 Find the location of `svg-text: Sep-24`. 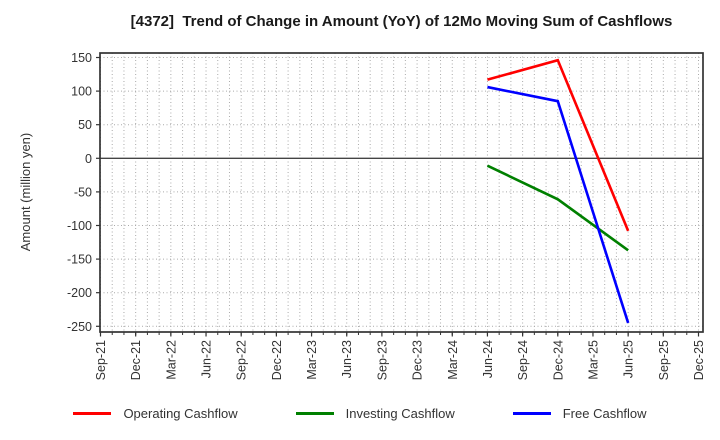

svg-text: Sep-24 is located at coordinates (523, 360).